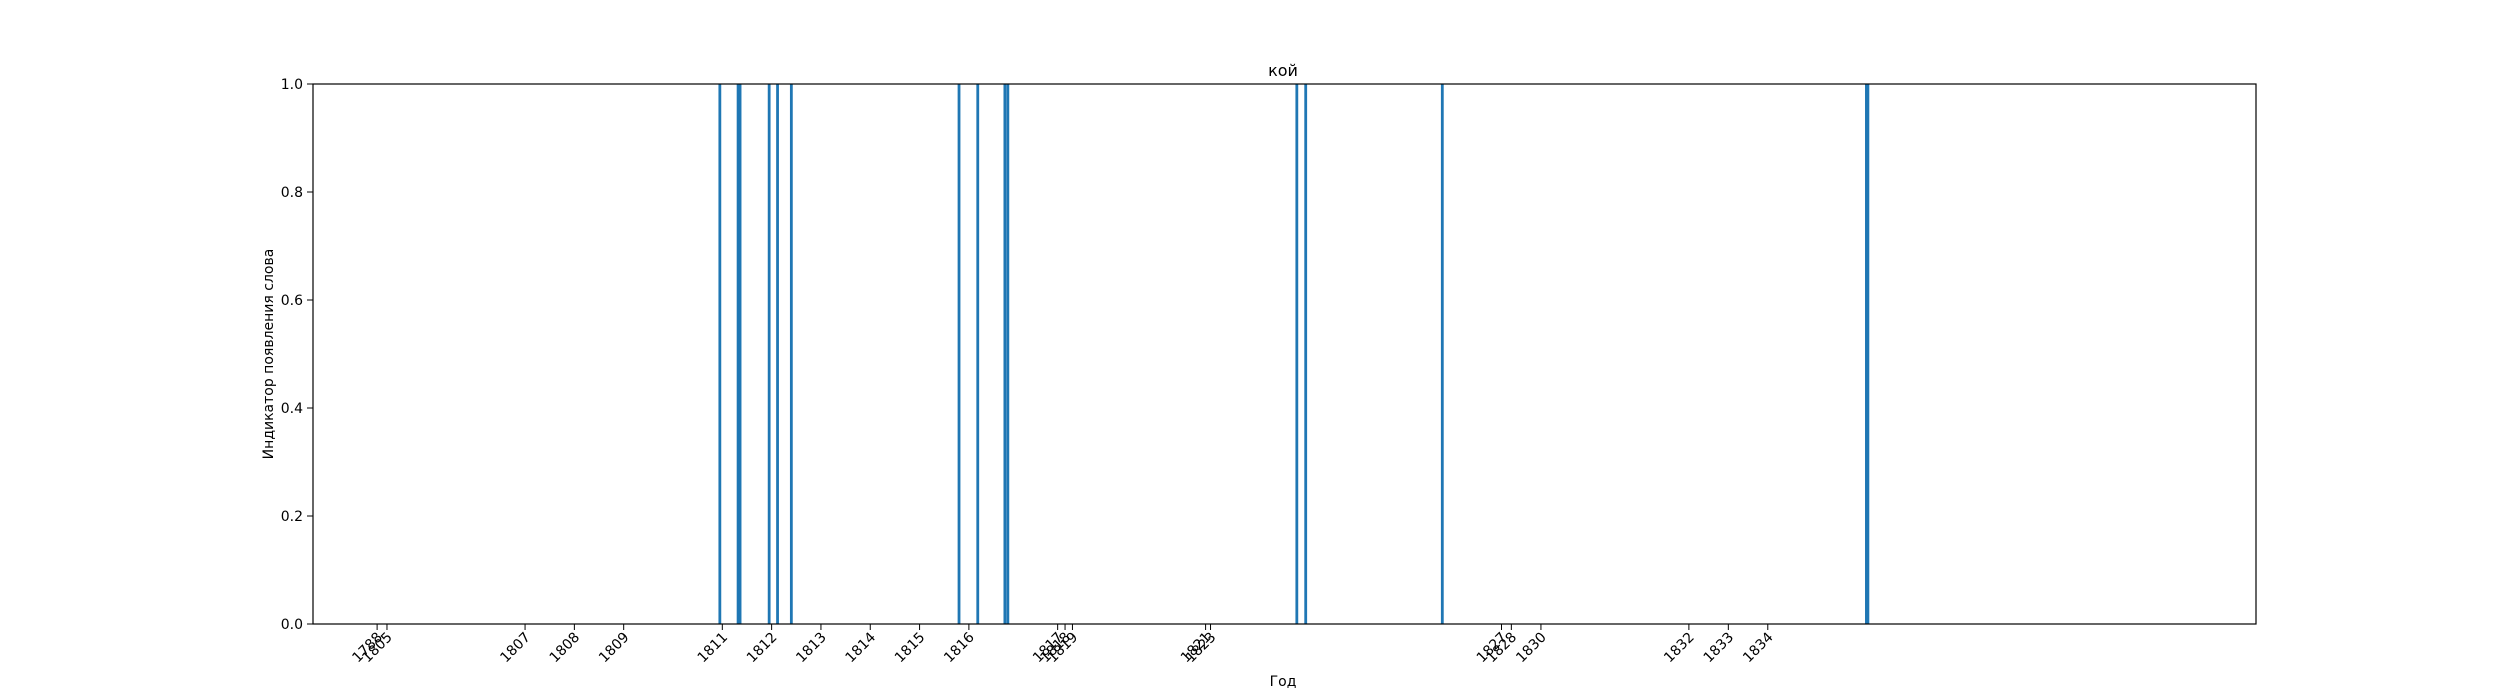 This screenshot has width=2500, height=700. What do you see at coordinates (1719, 648) in the screenshot?
I see `x-tick-label-20: 1833` at bounding box center [1719, 648].